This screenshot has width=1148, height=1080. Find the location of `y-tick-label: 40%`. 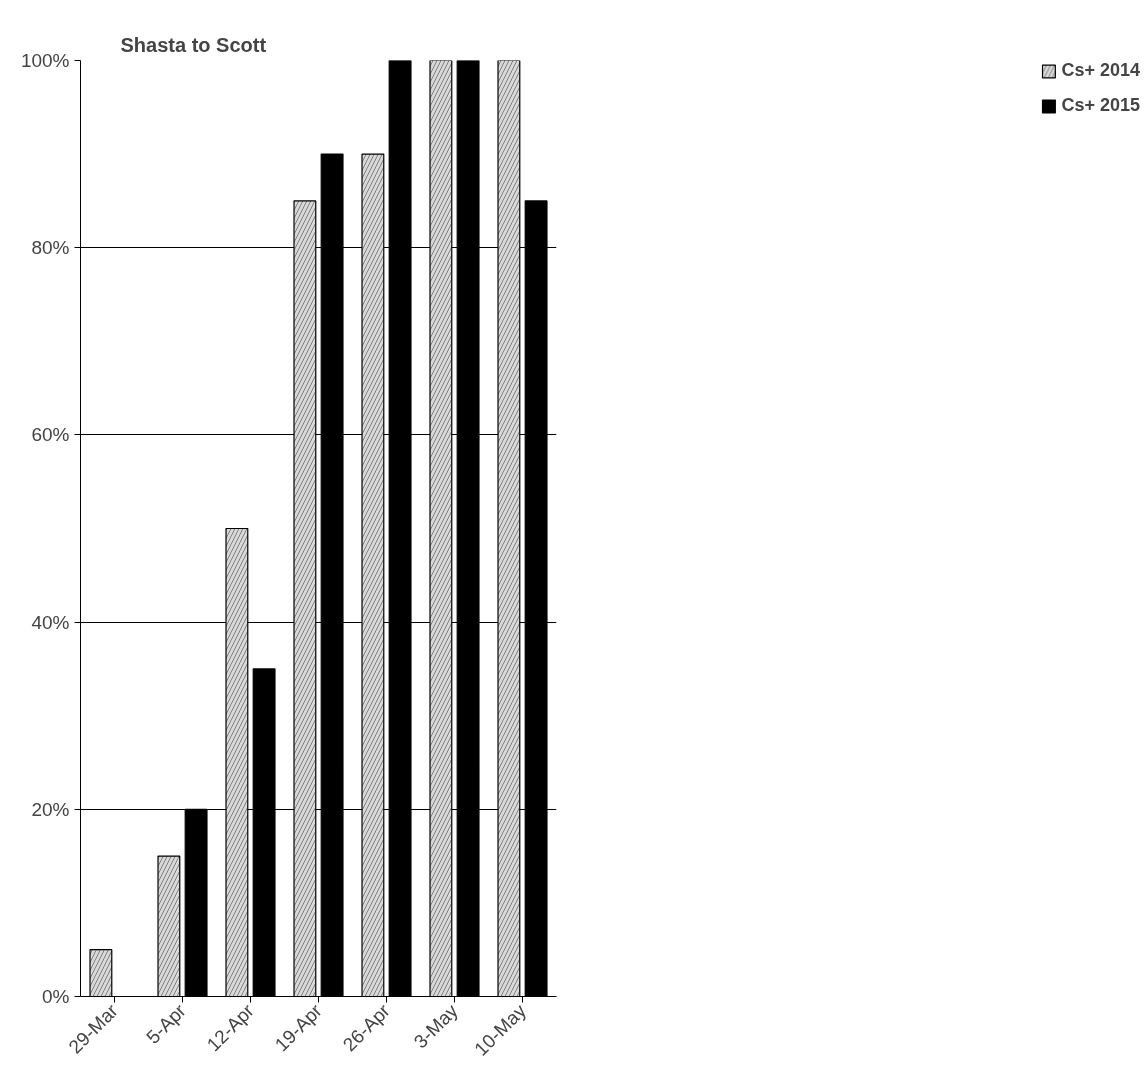

y-tick-label: 40% is located at coordinates (50, 622).